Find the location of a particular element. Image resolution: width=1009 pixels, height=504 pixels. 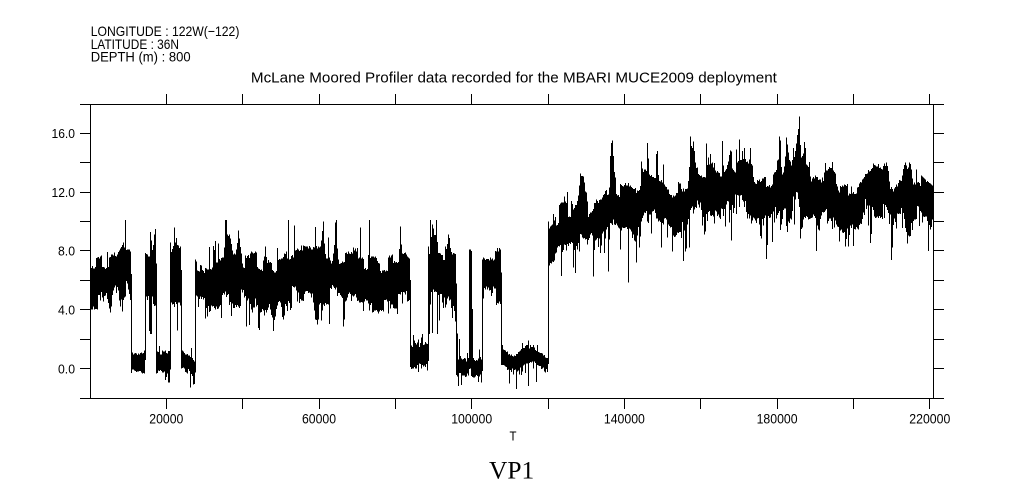

svg-text: 16.0 is located at coordinates (64, 133).